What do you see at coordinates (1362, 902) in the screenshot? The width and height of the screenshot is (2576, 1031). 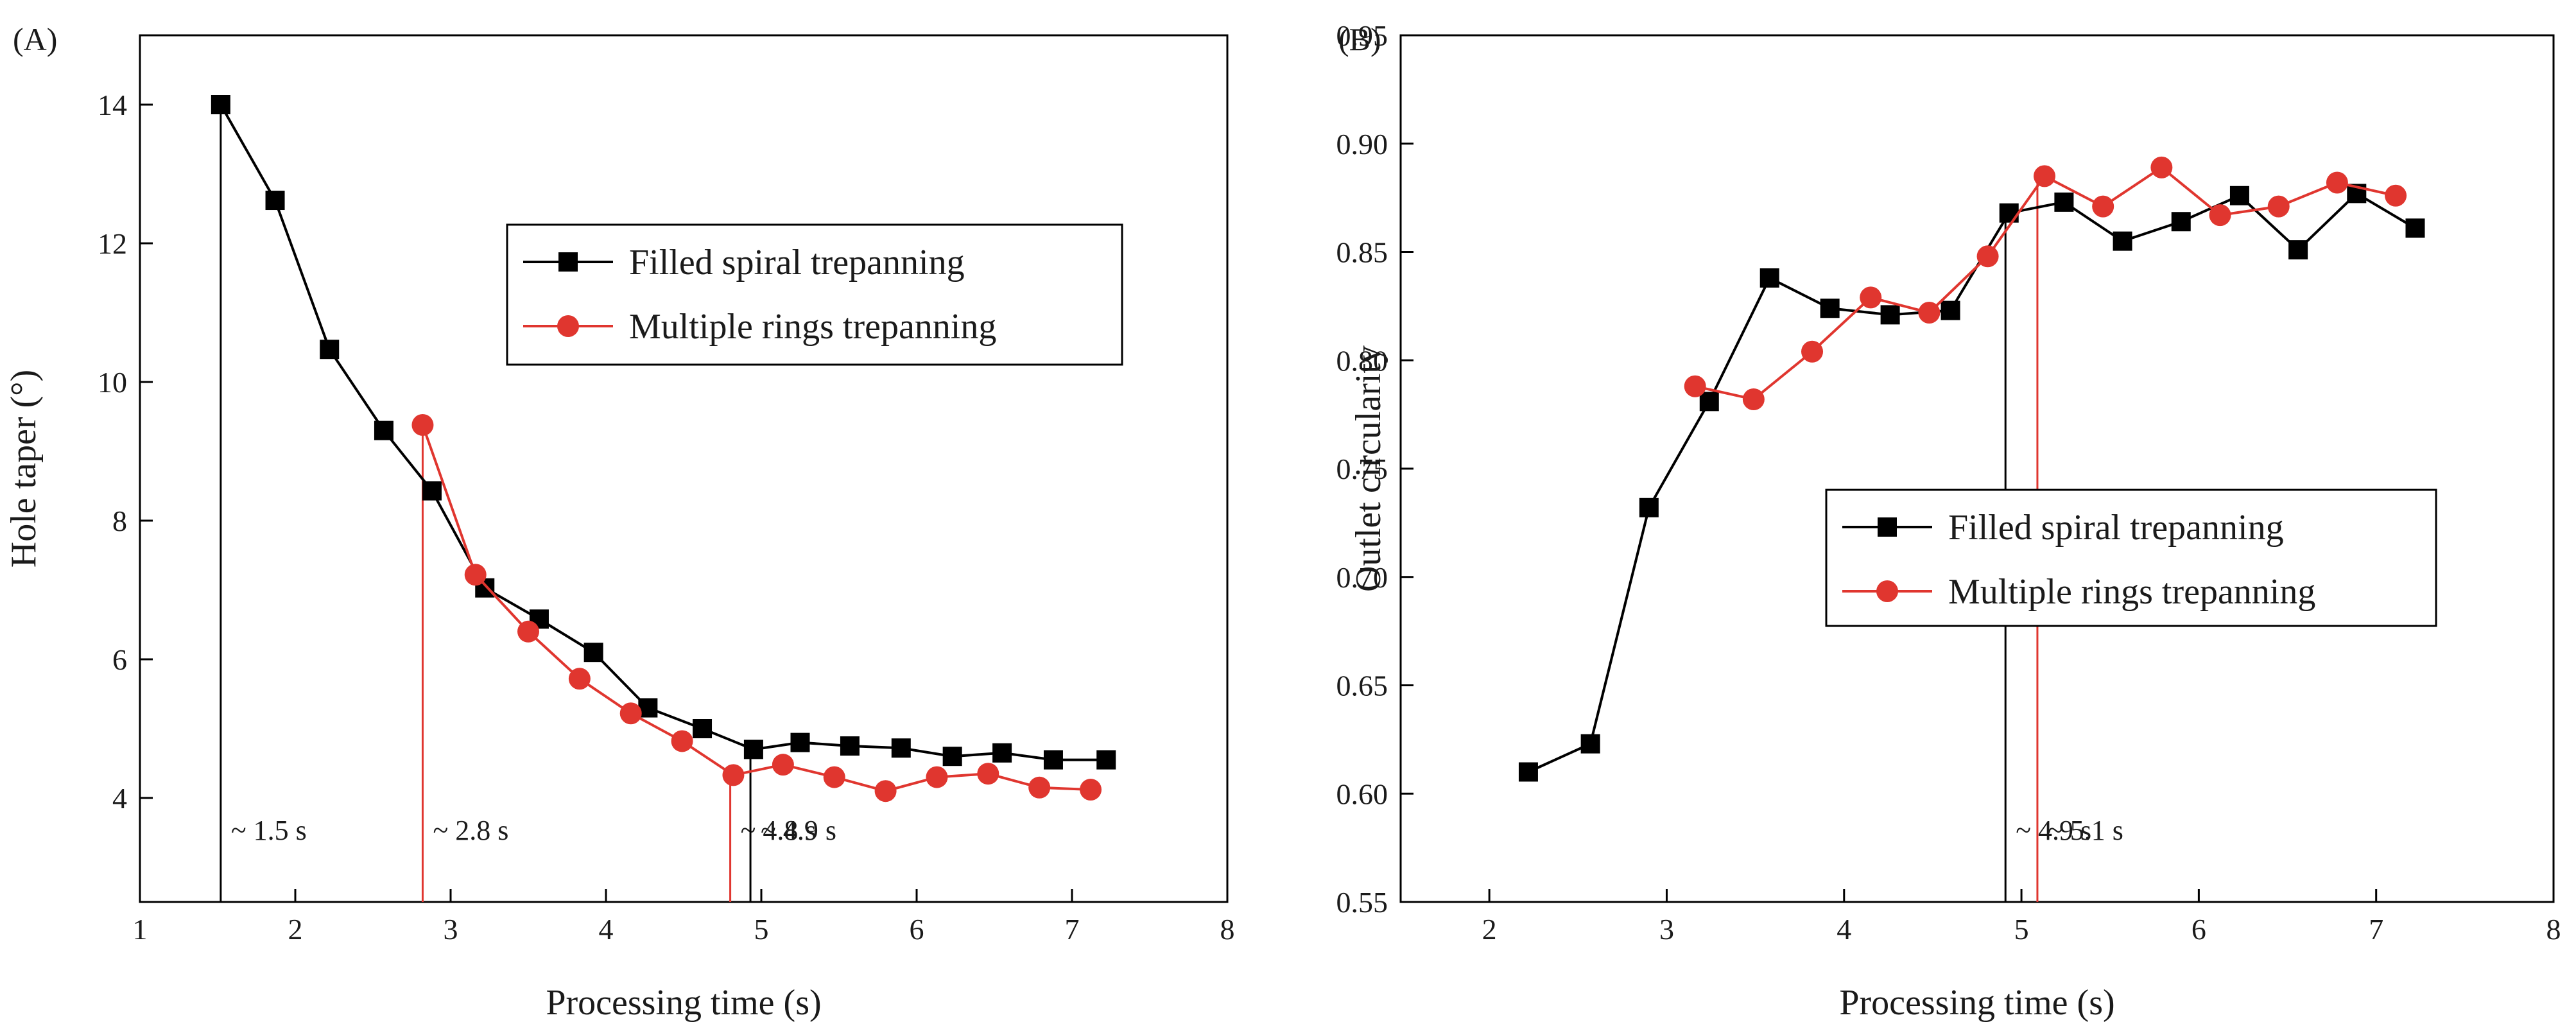 I see `y-tick-label: 0.55` at bounding box center [1362, 902].